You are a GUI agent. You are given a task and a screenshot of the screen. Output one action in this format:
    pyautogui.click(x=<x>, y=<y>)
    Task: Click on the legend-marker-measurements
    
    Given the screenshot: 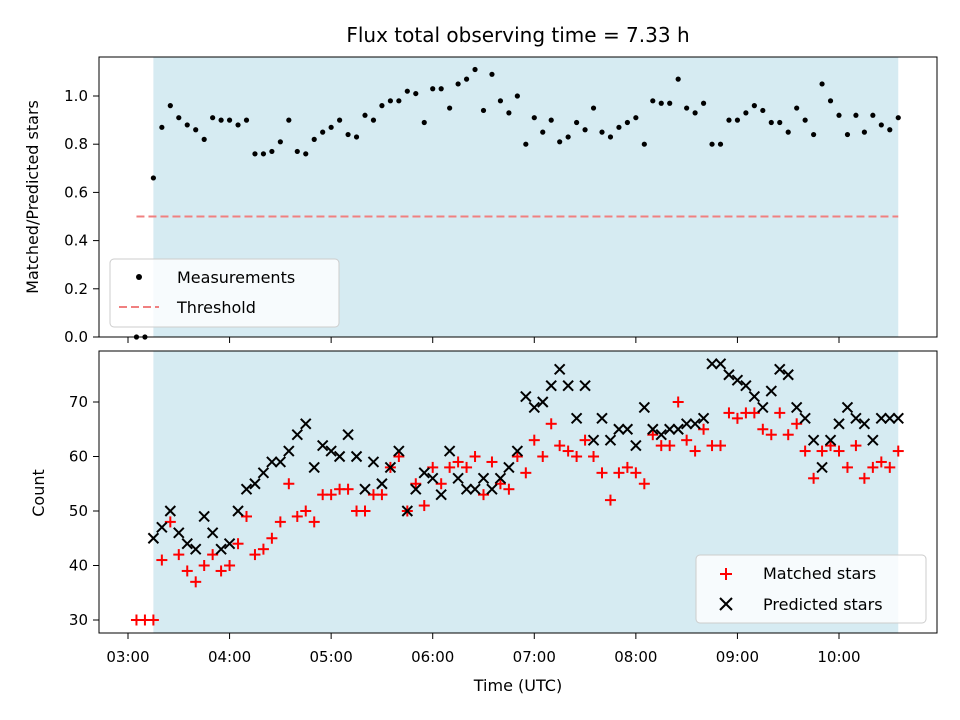 What is the action you would take?
    pyautogui.click(x=139, y=277)
    